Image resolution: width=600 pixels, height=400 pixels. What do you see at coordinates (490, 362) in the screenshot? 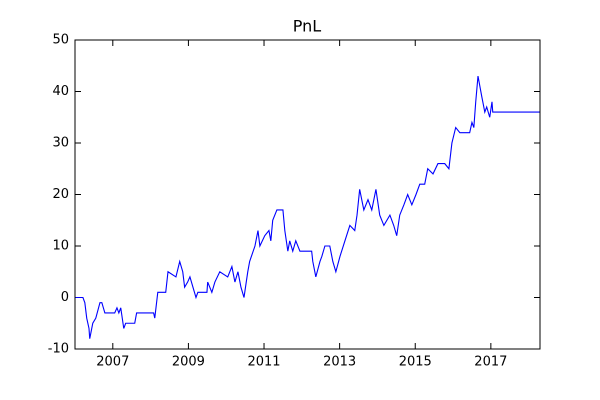
I see `x-tick-label: 2017` at bounding box center [490, 362].